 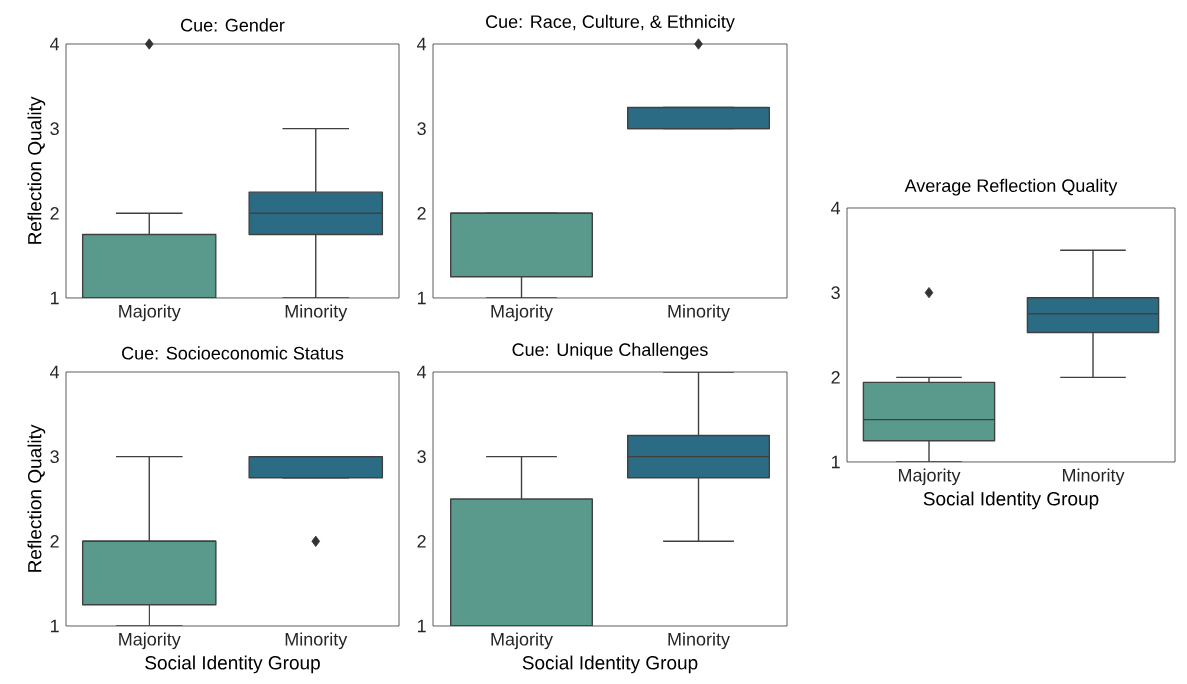 What do you see at coordinates (1011, 187) in the screenshot?
I see `chart-title: Average Reflection Quality` at bounding box center [1011, 187].